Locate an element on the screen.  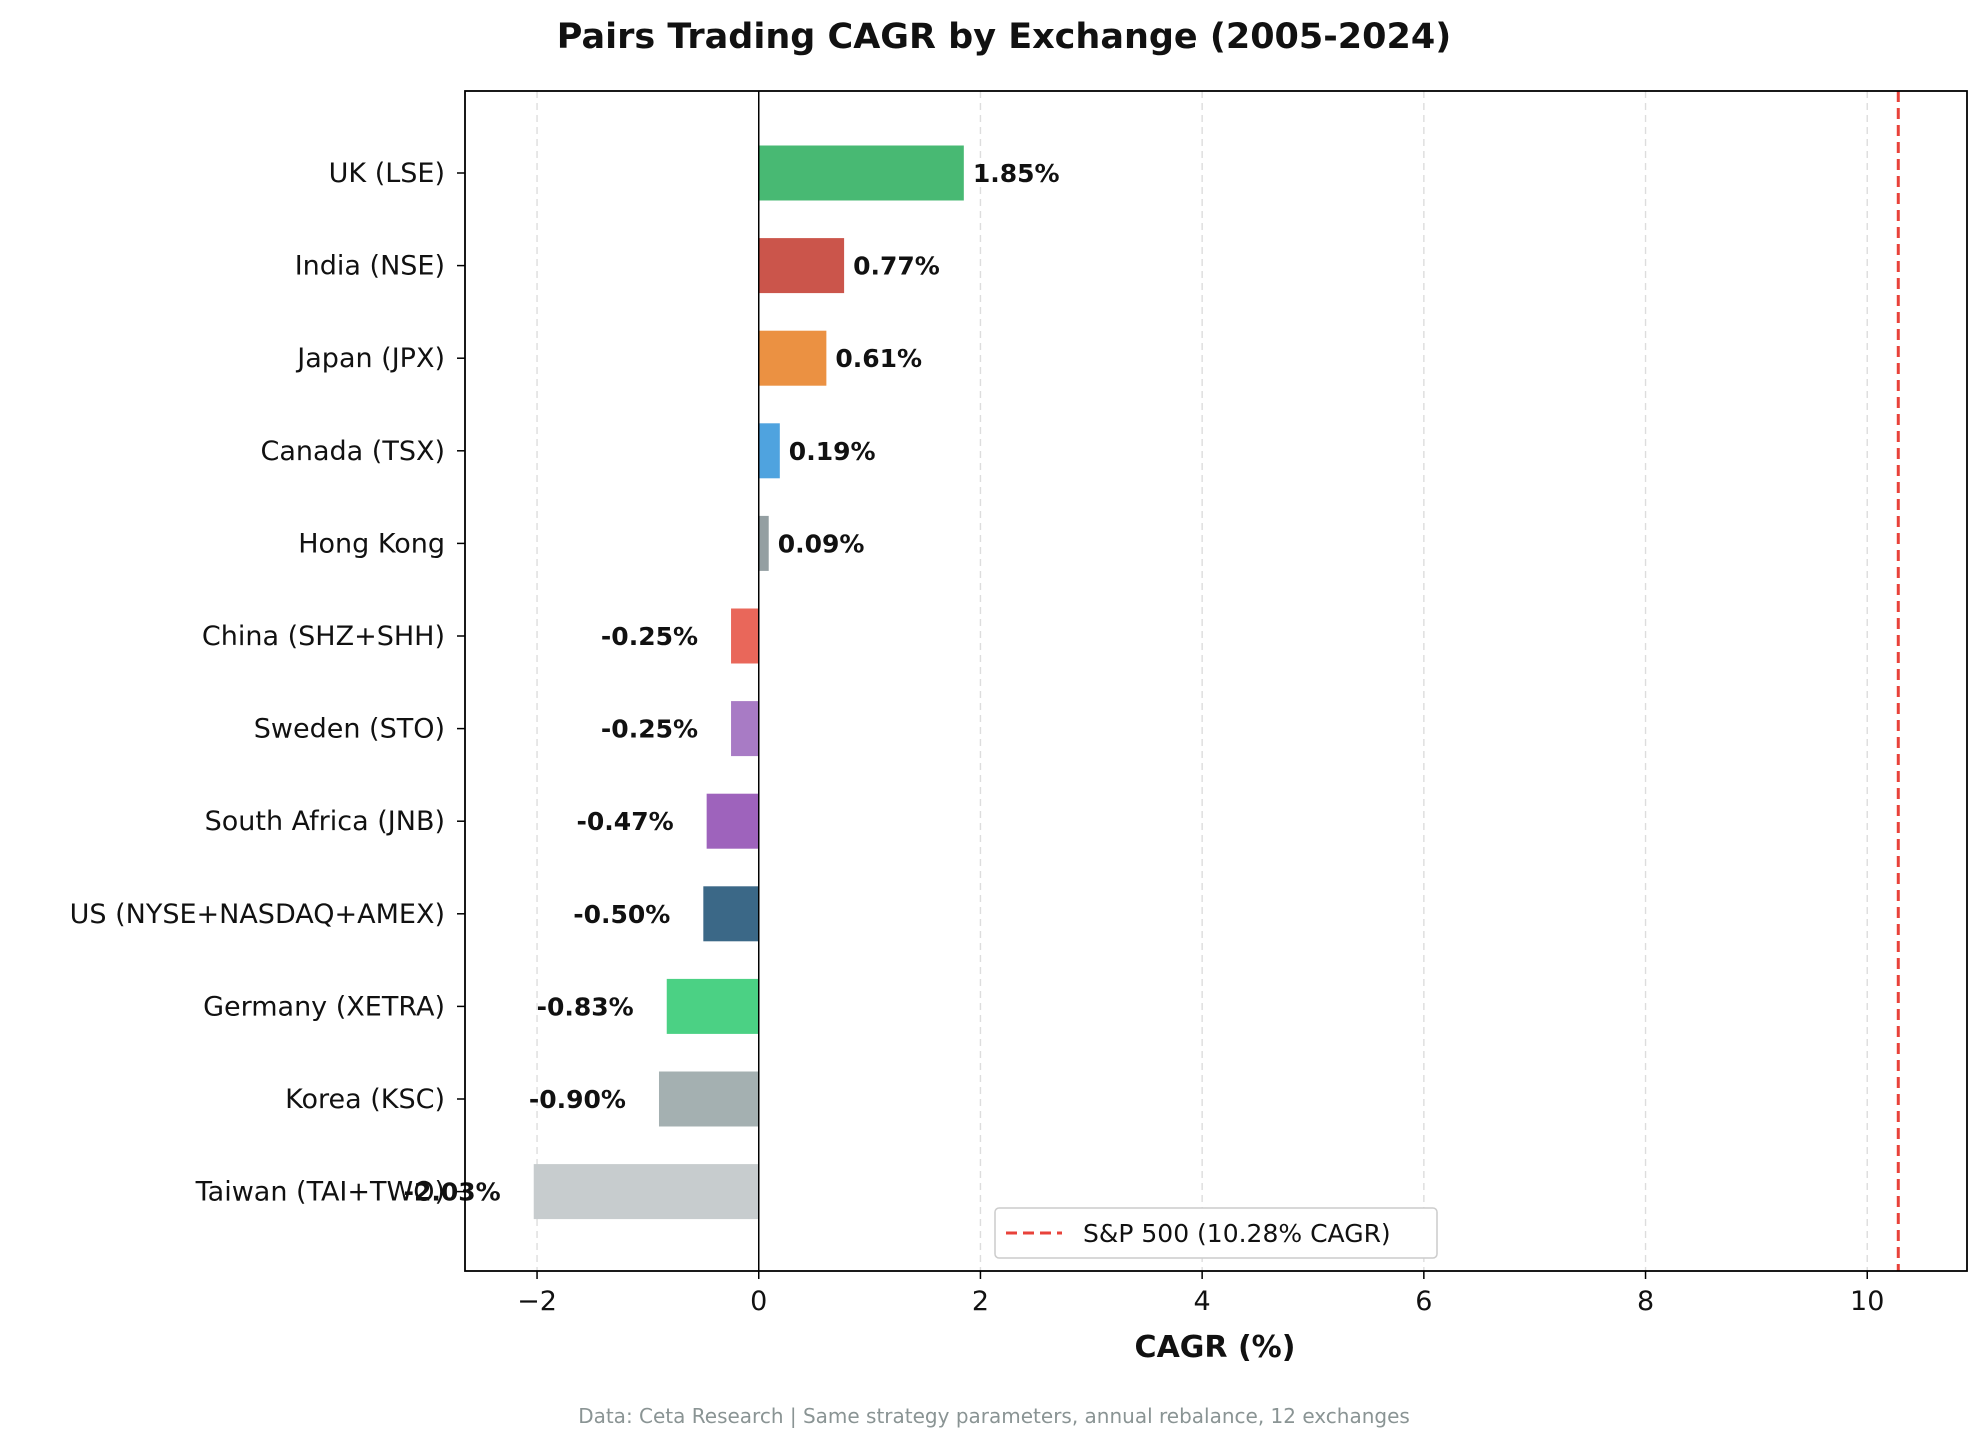
legend: S&P 500 (10.28% CAGR) is located at coordinates (1216, 1233).